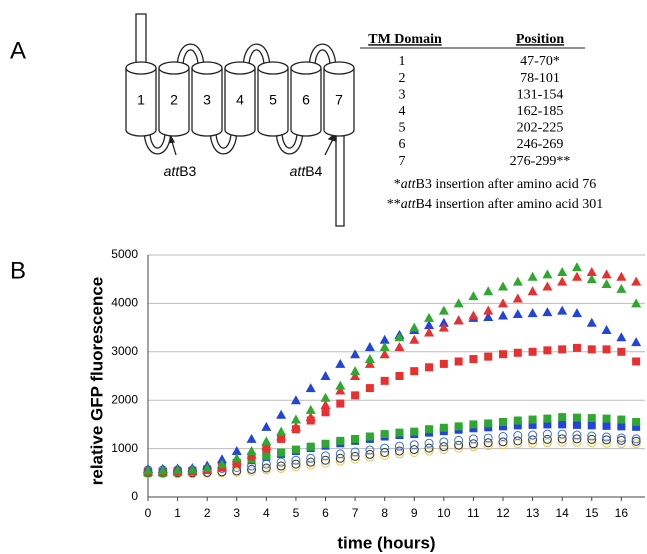 This screenshot has height=554, width=647. I want to click on y-tick-label: 2000, so click(124, 399).